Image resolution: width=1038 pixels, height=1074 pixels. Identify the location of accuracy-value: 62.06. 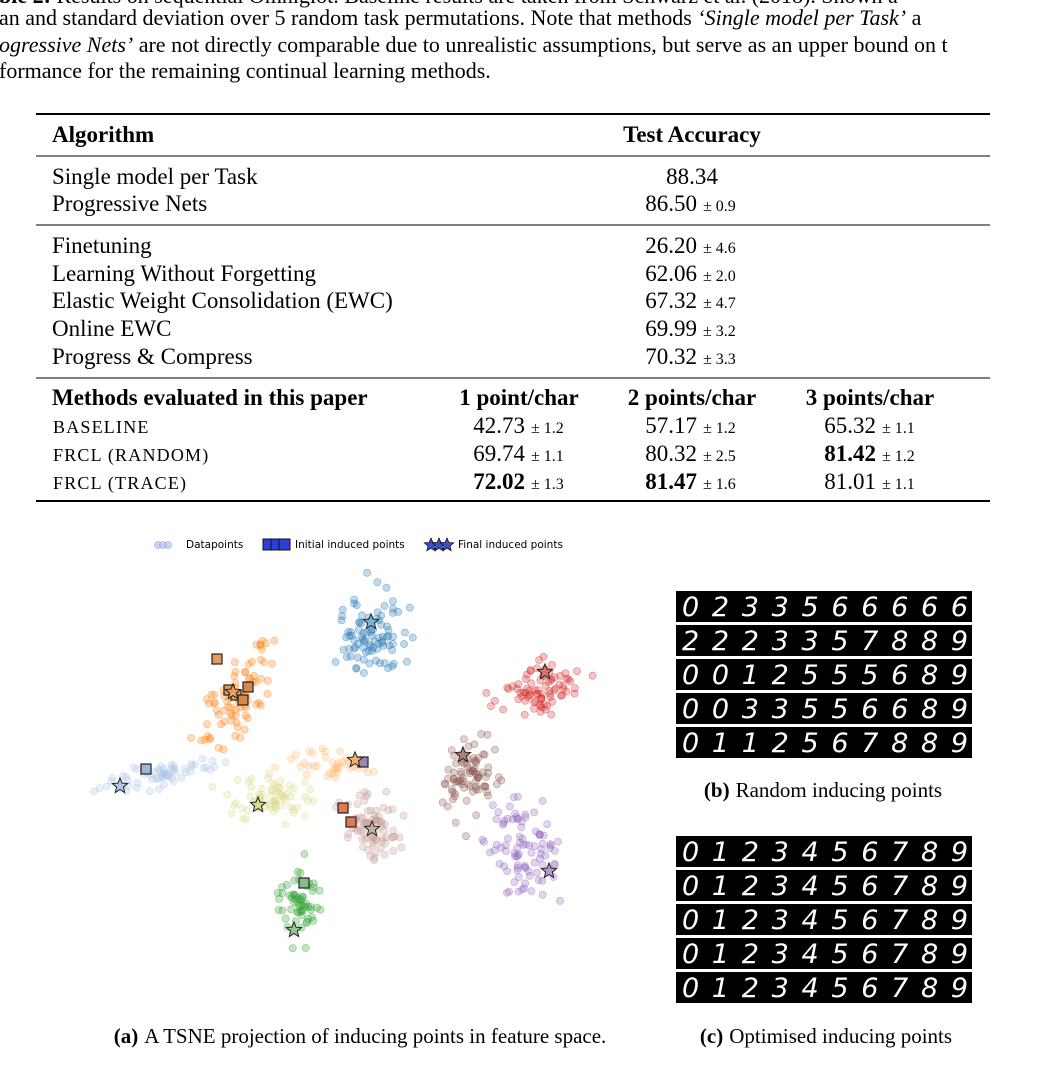
(671, 273).